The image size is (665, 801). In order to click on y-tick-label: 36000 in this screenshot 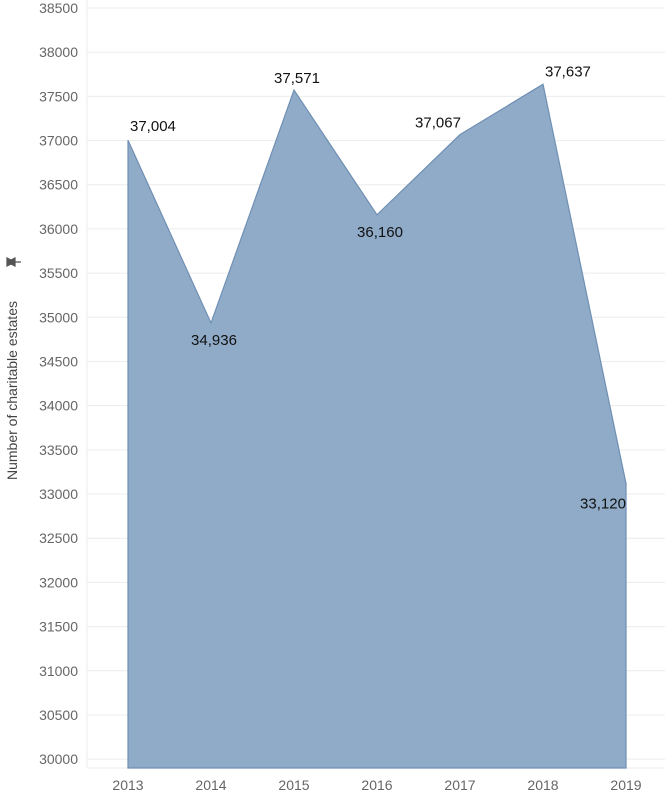, I will do `click(58, 229)`.